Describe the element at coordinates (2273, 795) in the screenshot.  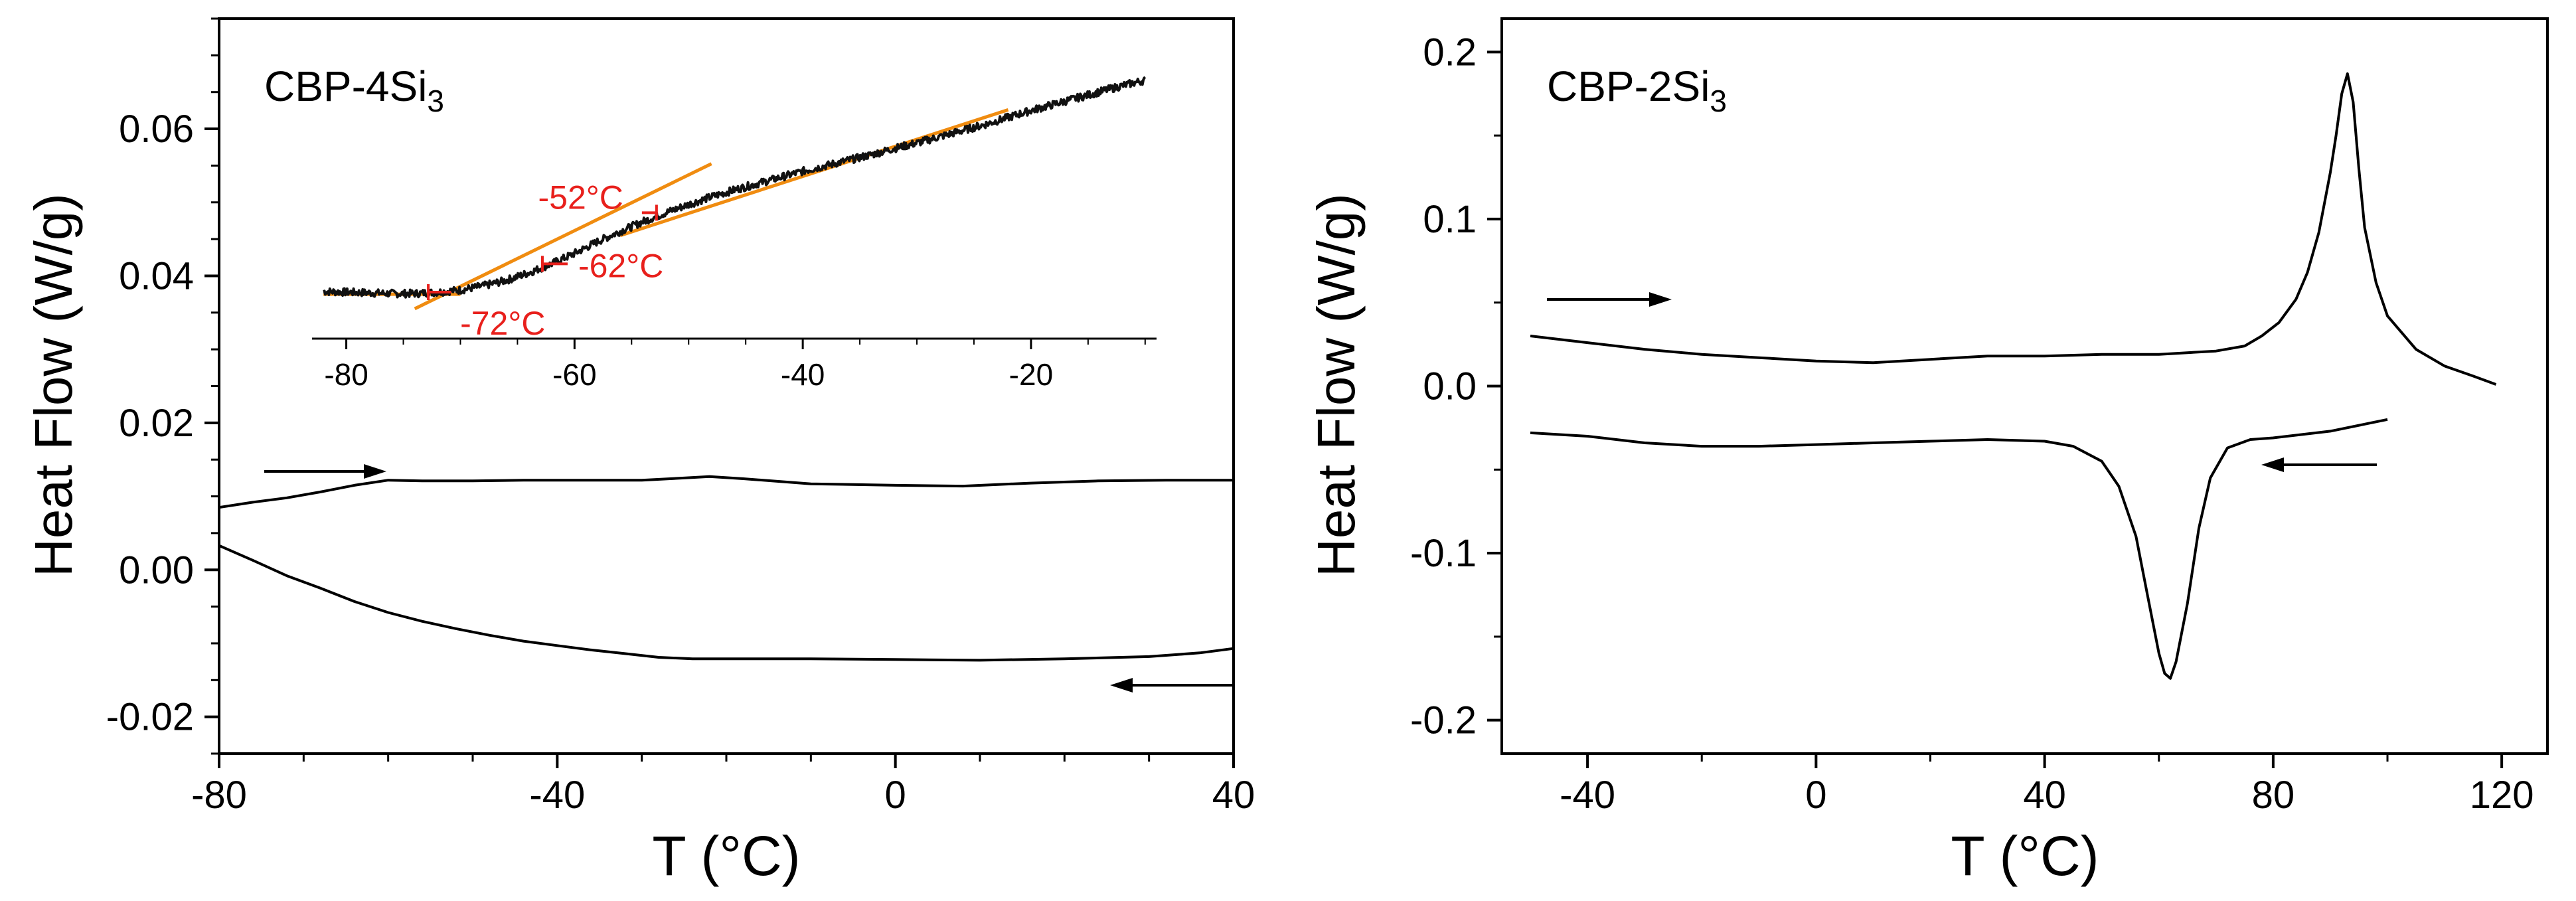
I see `right-x-tick-label: 80` at that location.